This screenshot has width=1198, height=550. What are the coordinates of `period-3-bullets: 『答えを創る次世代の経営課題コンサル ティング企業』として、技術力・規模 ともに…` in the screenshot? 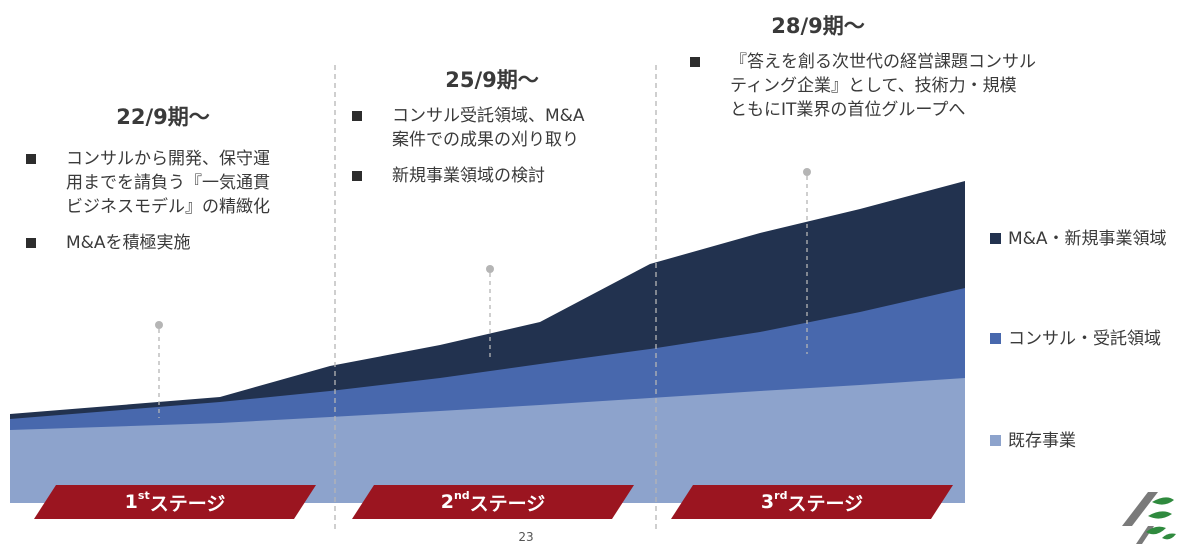 It's located at (900, 92).